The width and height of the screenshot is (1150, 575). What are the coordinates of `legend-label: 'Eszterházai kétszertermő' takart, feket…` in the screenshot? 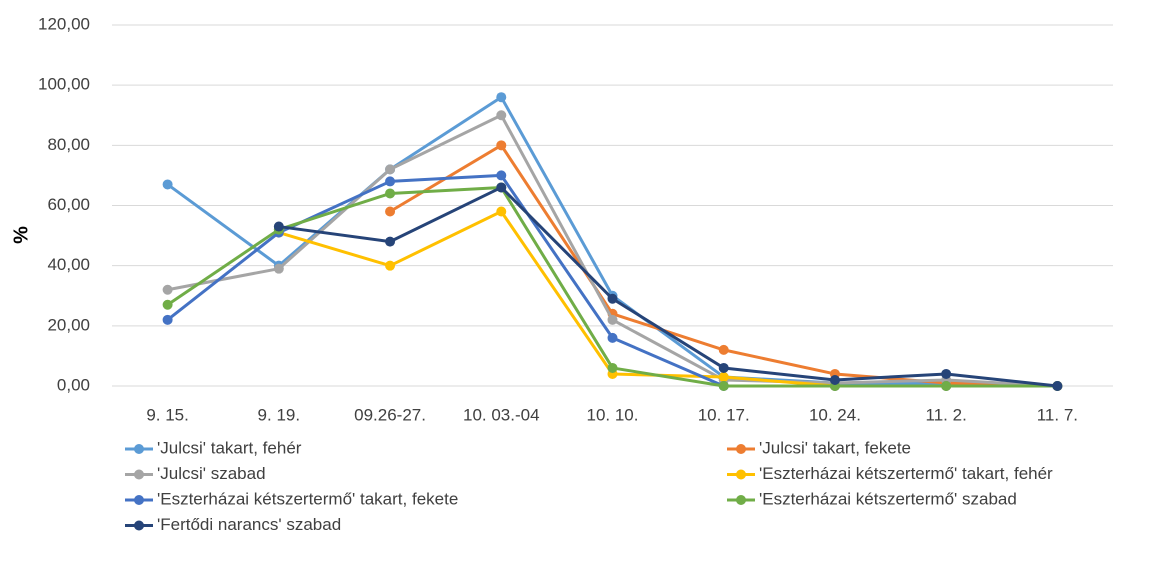 It's located at (307, 498).